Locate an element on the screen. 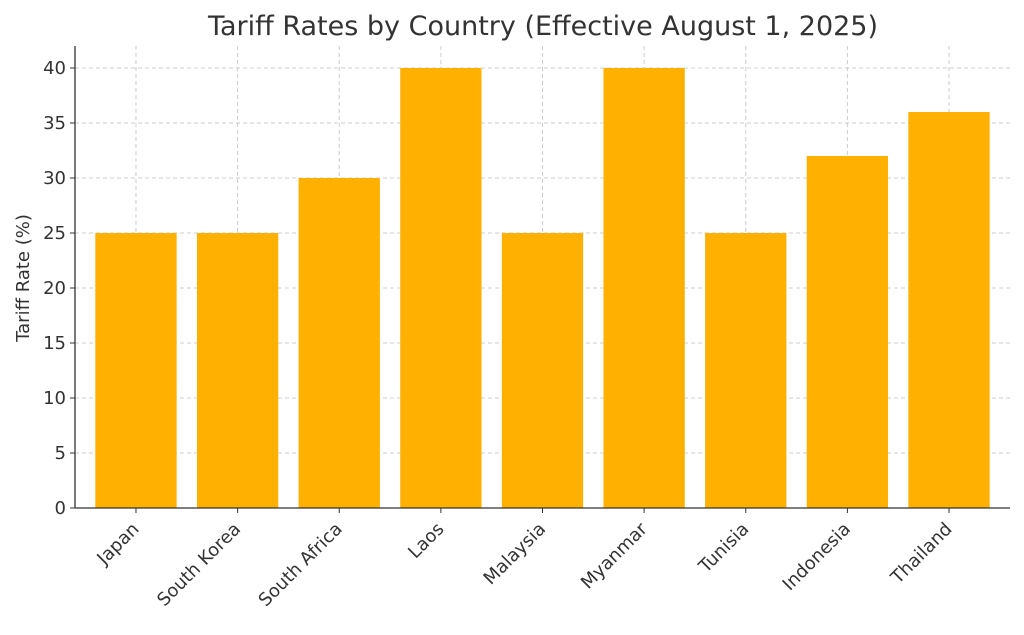 The height and width of the screenshot is (635, 1024). bar-thailand is located at coordinates (949, 310).